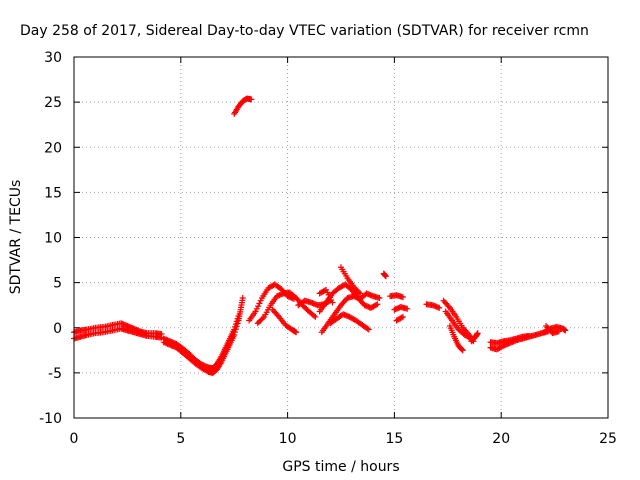 The image size is (640, 480). I want to click on y-tick-label: -10, so click(50, 419).